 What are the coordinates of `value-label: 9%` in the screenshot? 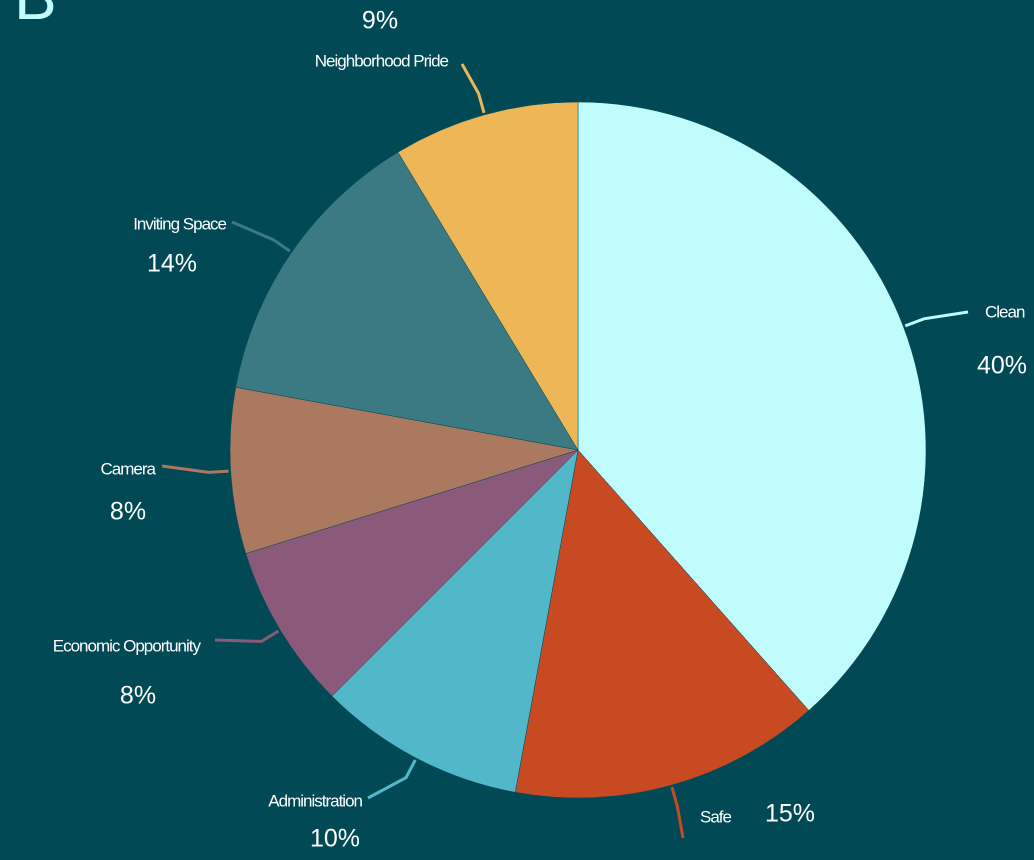 It's located at (380, 21).